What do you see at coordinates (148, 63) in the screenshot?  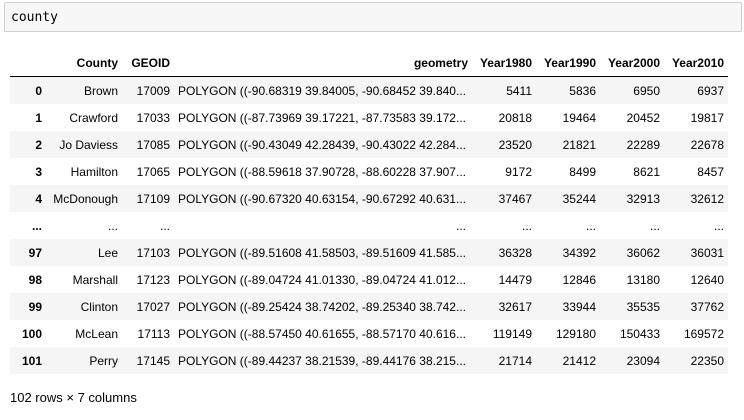 I see `column-header: GEOID` at bounding box center [148, 63].